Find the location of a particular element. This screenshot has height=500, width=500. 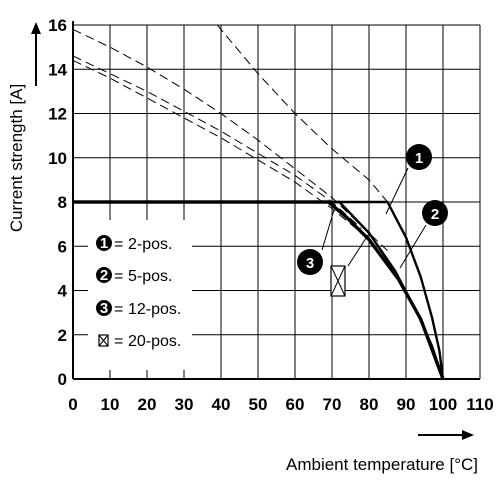

y-tick-label: 16 is located at coordinates (57, 25).